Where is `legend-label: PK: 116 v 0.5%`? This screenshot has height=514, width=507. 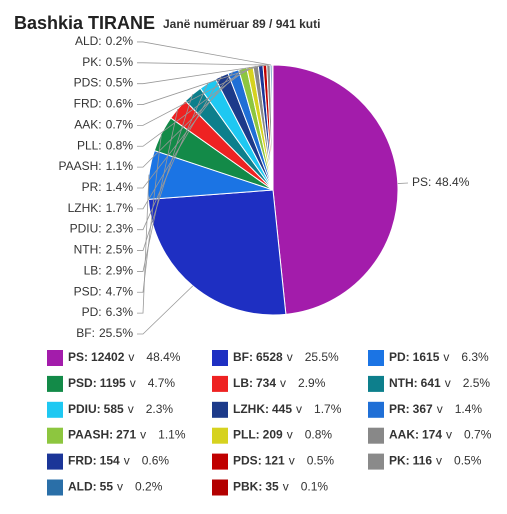 legend-label: PK: 116 v 0.5% is located at coordinates (435, 461).